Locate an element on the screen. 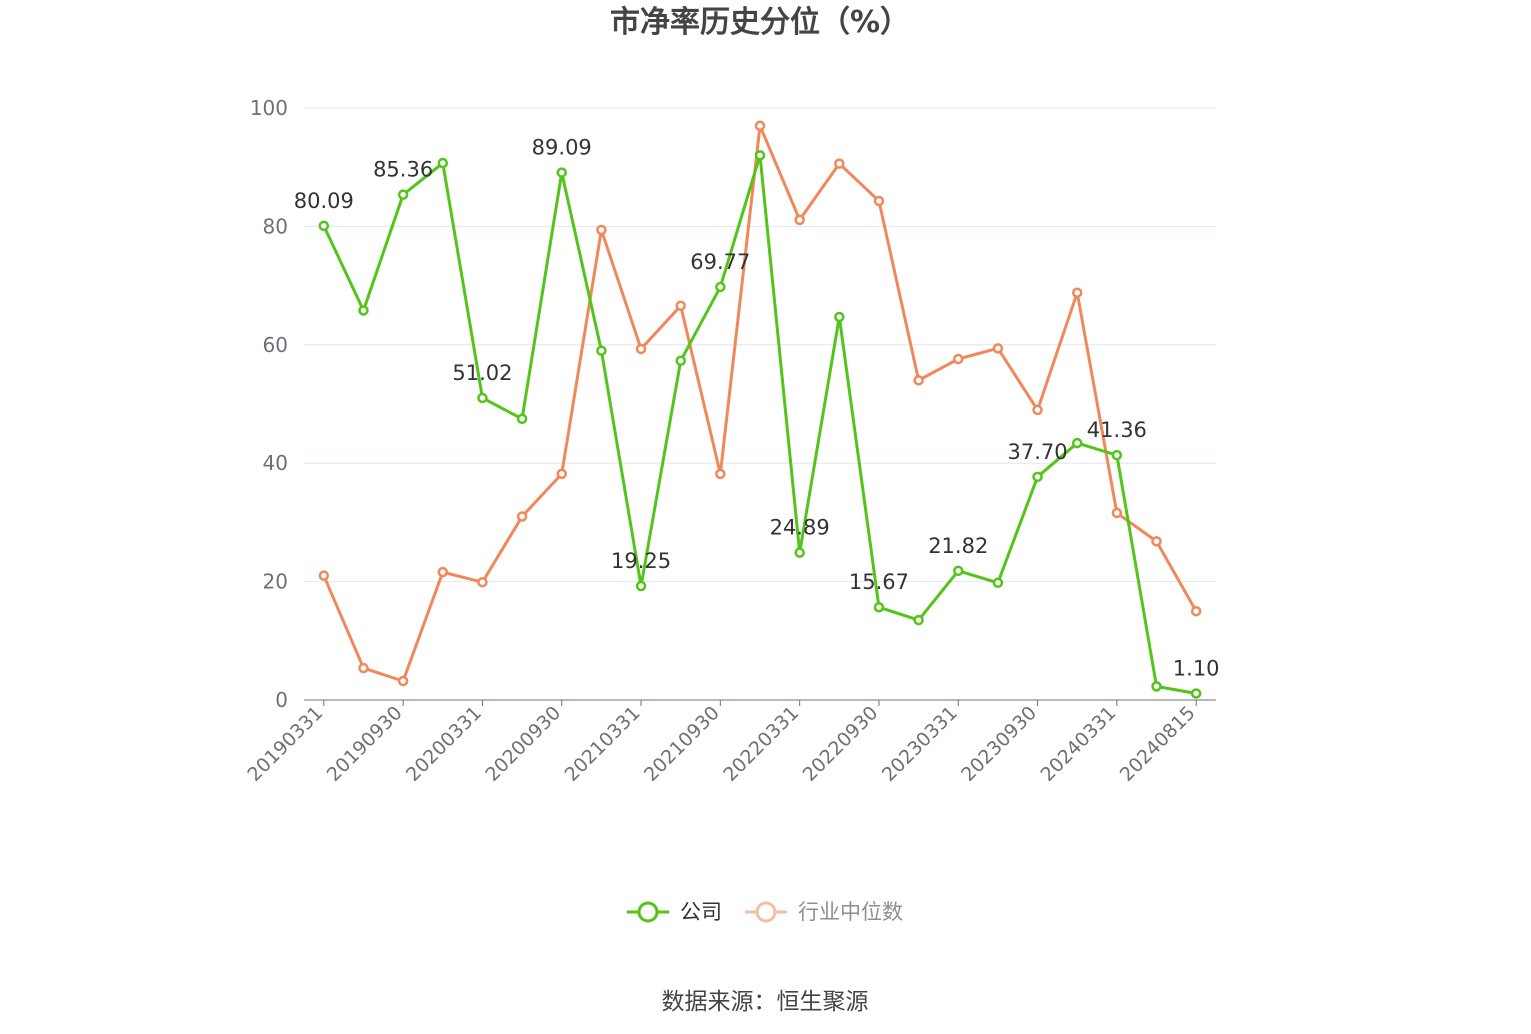  x-tick-label: 20240815 is located at coordinates (1158, 744).